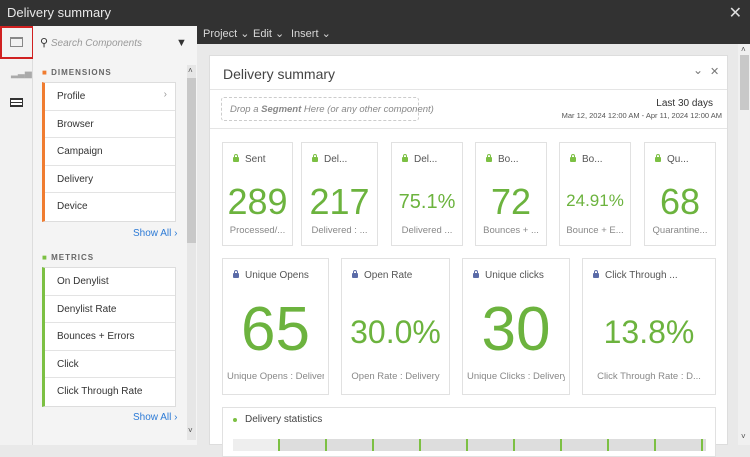 The width and height of the screenshot is (750, 457). I want to click on card-value: 68, so click(680, 201).